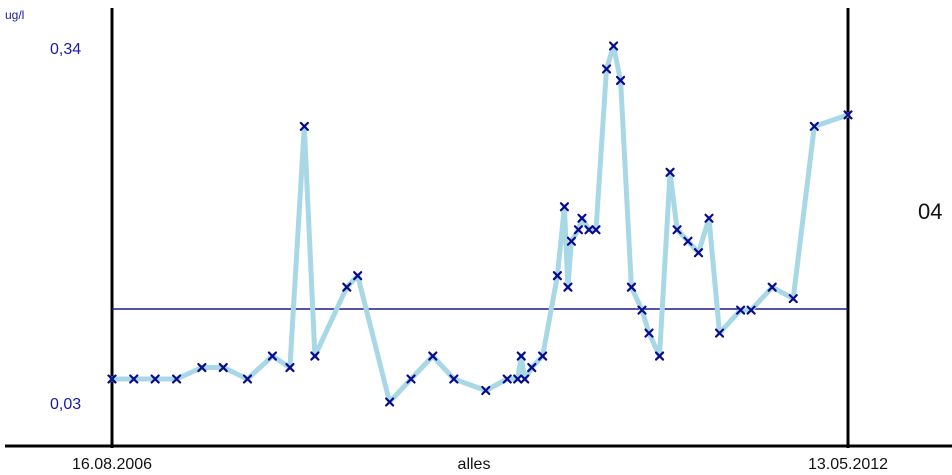 Image resolution: width=952 pixels, height=475 pixels. What do you see at coordinates (930, 211) in the screenshot?
I see `truncated-right-text: 04` at bounding box center [930, 211].